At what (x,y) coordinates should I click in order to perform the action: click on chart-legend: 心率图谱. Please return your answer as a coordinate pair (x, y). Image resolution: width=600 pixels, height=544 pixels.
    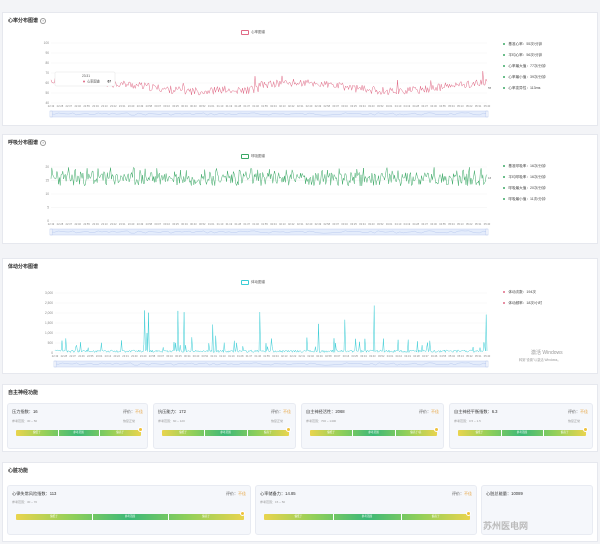
    Looking at the image, I should click on (253, 32).